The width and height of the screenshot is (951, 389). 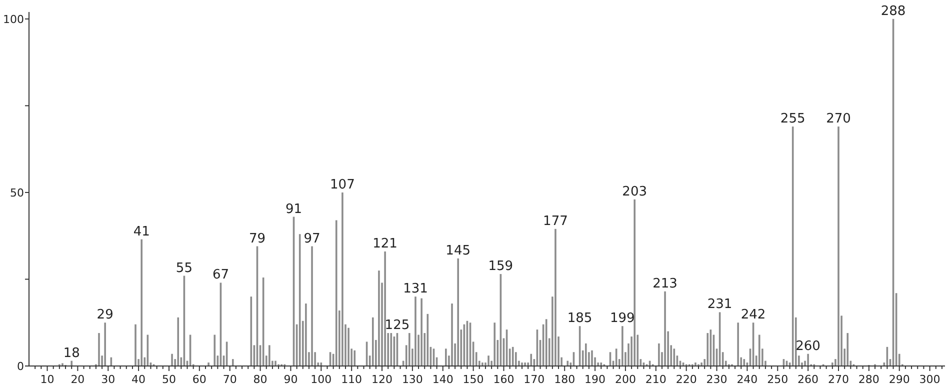 I want to click on x-tick-label: 120, so click(x=382, y=379).